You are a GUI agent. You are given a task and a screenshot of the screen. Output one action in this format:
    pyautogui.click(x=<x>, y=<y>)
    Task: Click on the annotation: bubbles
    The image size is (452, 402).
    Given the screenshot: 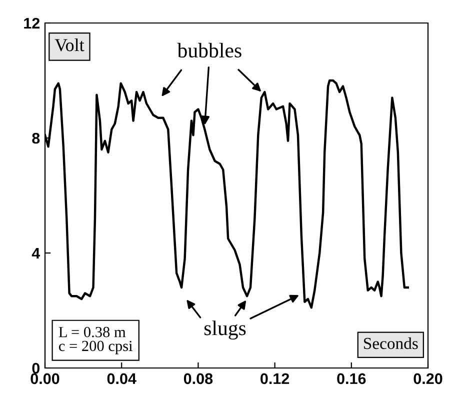 What is the action you would take?
    pyautogui.click(x=209, y=50)
    